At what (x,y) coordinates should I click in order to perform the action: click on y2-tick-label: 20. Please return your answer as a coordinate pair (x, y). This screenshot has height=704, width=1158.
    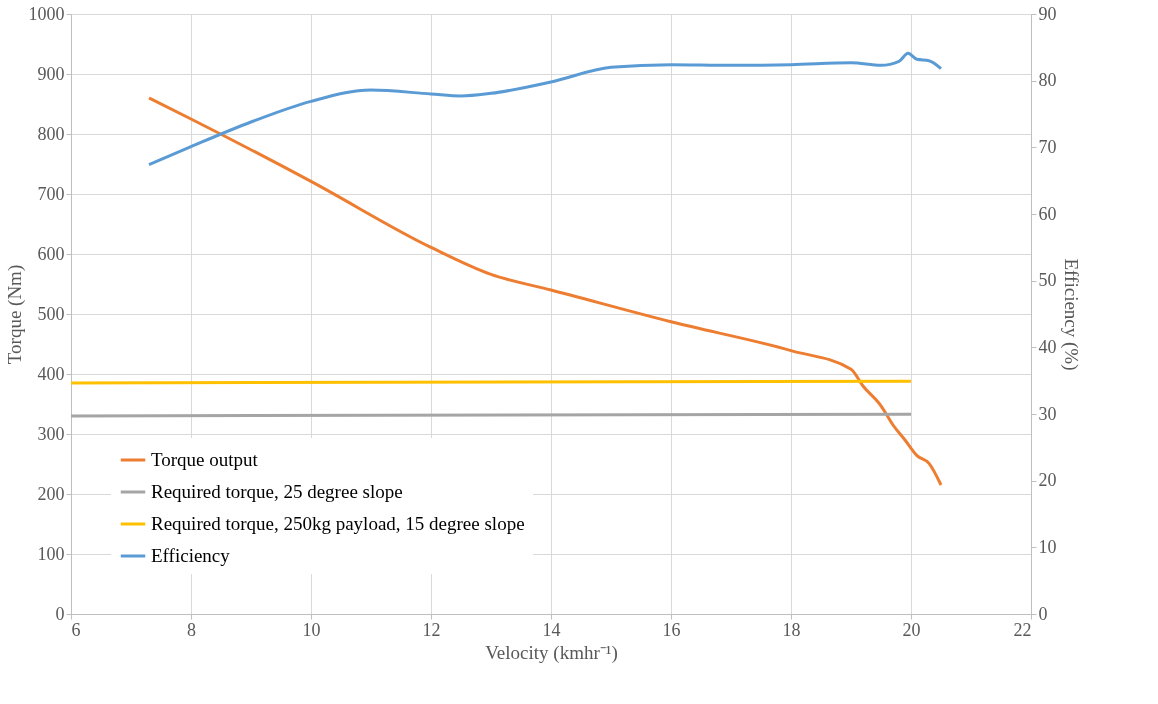
    Looking at the image, I should click on (1047, 480).